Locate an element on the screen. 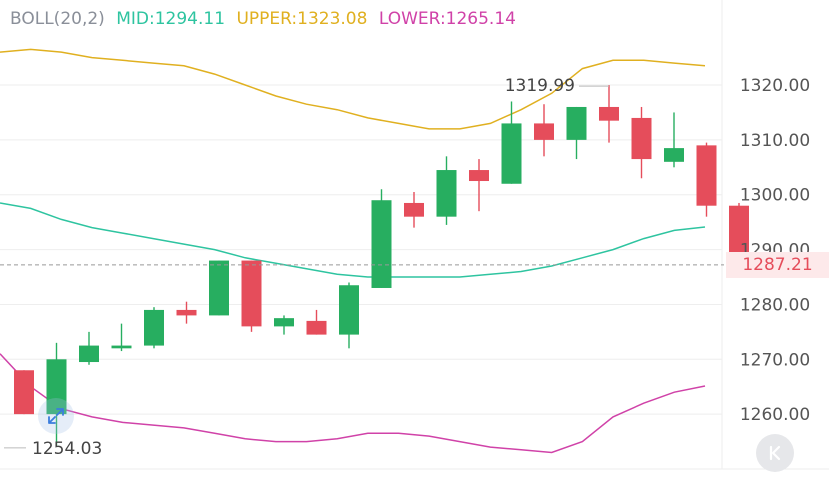 The image size is (829, 481). expand-chart-button is located at coordinates (56, 416).